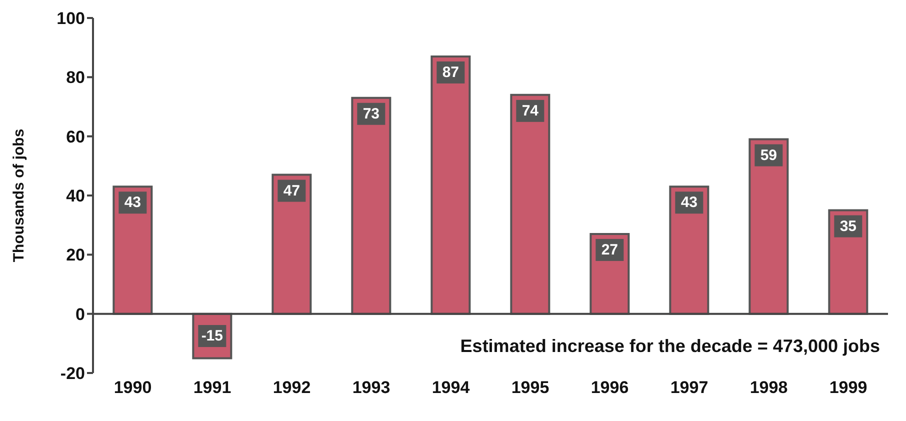  I want to click on x-tick-label: 1999, so click(848, 388).